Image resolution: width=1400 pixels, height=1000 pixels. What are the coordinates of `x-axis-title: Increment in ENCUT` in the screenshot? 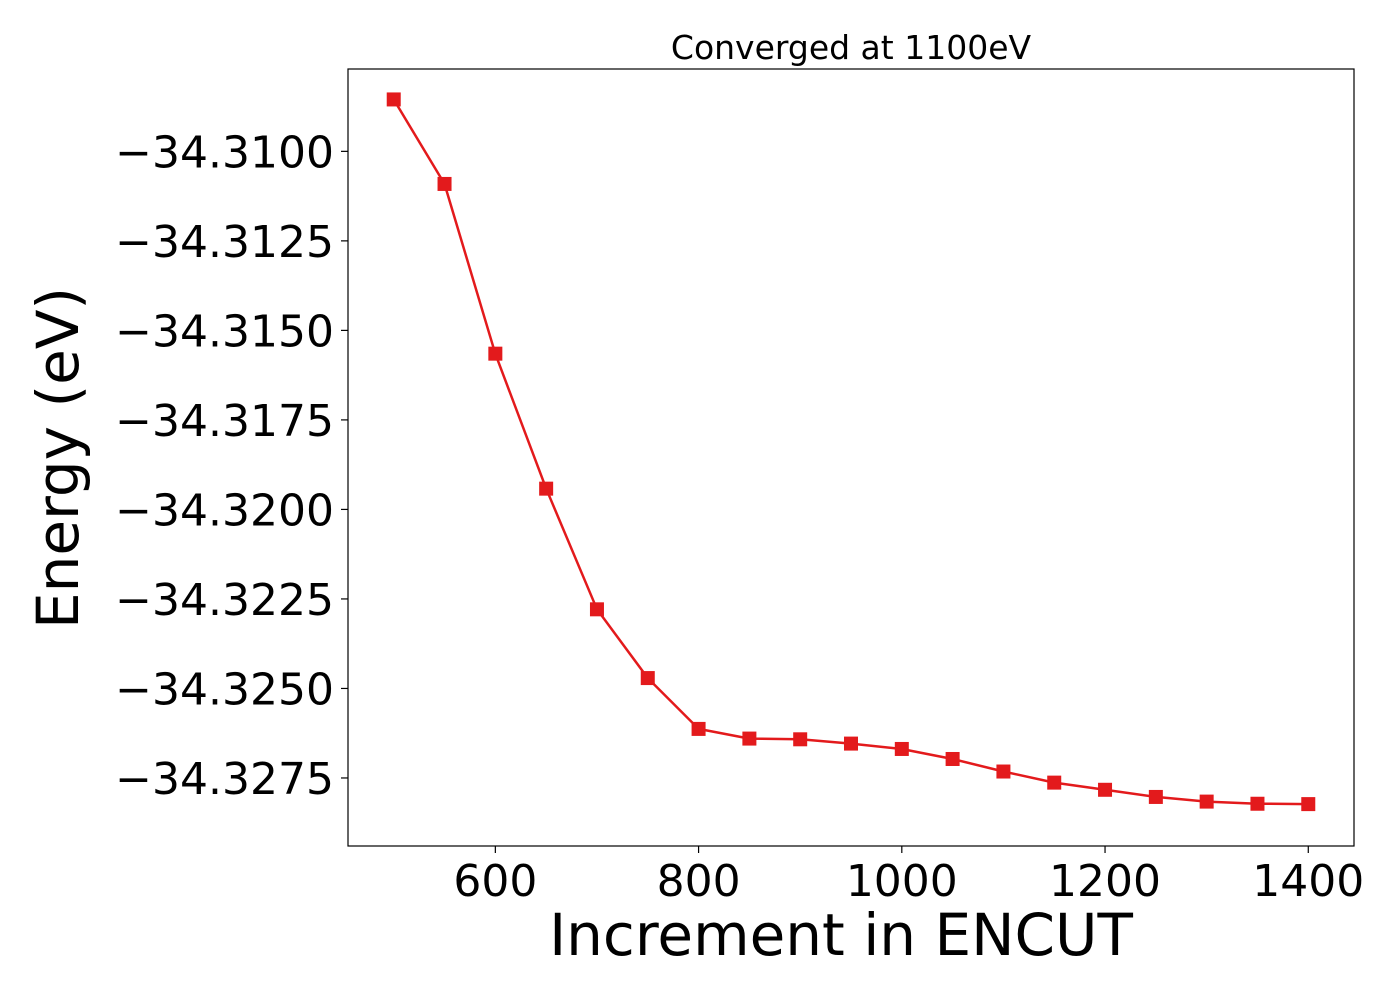 It's located at (841, 935).